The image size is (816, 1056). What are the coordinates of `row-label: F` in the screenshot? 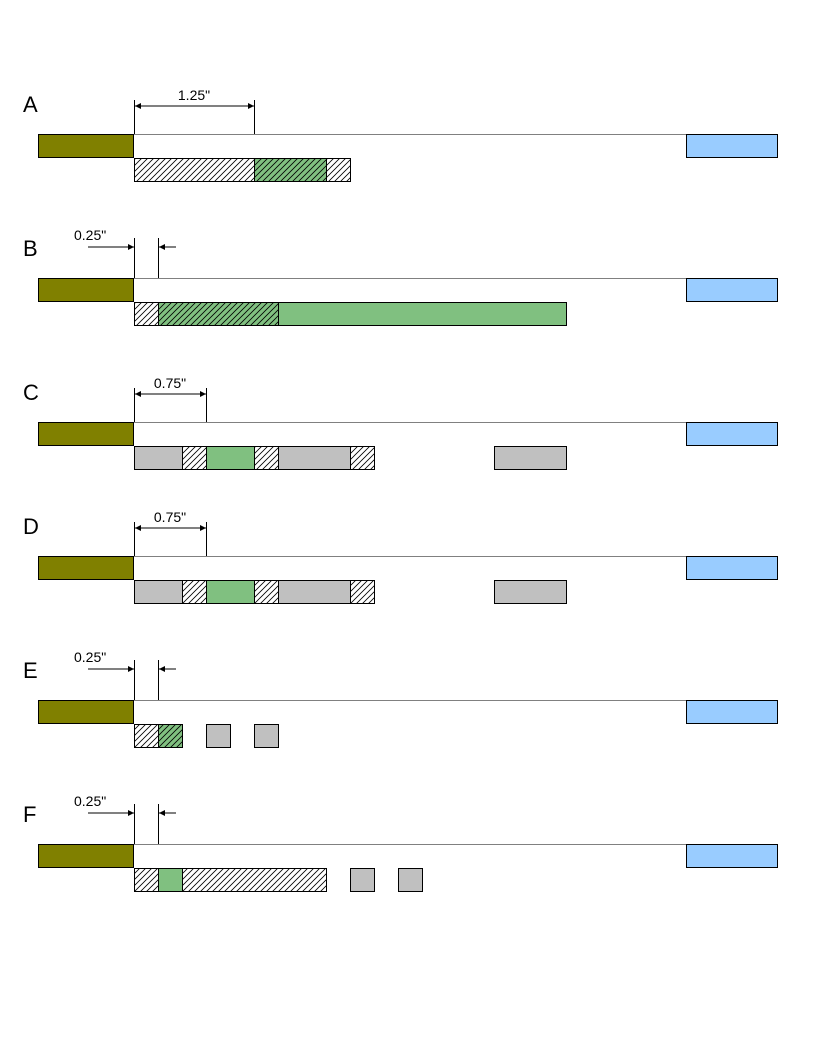 It's located at (29, 814).